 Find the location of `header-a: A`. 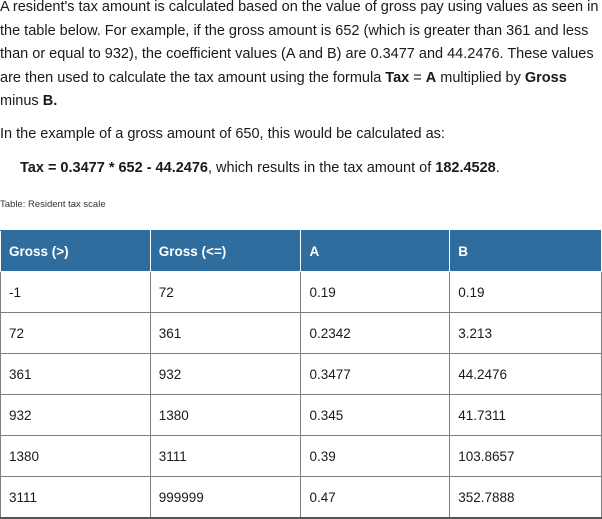

header-a: A is located at coordinates (375, 251).